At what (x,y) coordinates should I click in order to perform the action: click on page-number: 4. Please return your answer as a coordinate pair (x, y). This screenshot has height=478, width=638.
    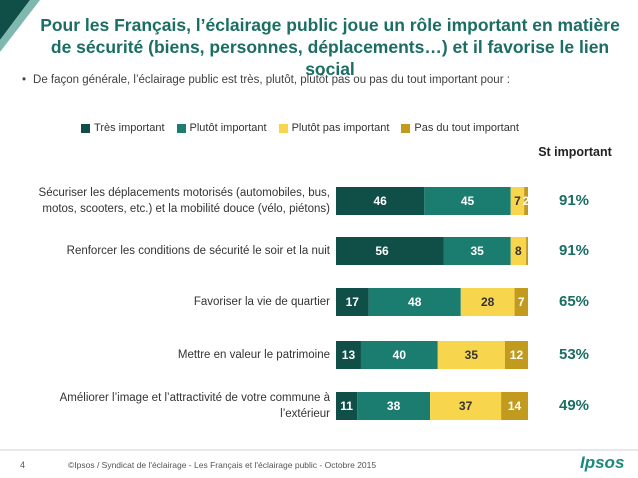
    Looking at the image, I should click on (23, 465).